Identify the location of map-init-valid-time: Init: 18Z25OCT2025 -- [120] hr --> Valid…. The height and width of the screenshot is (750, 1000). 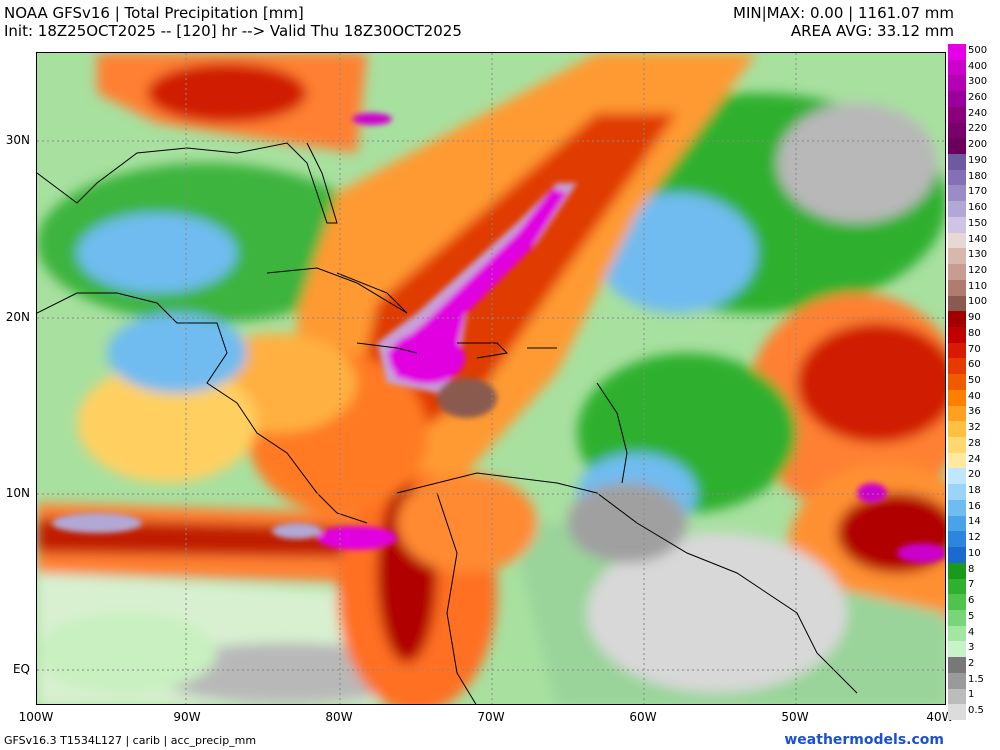
(233, 31).